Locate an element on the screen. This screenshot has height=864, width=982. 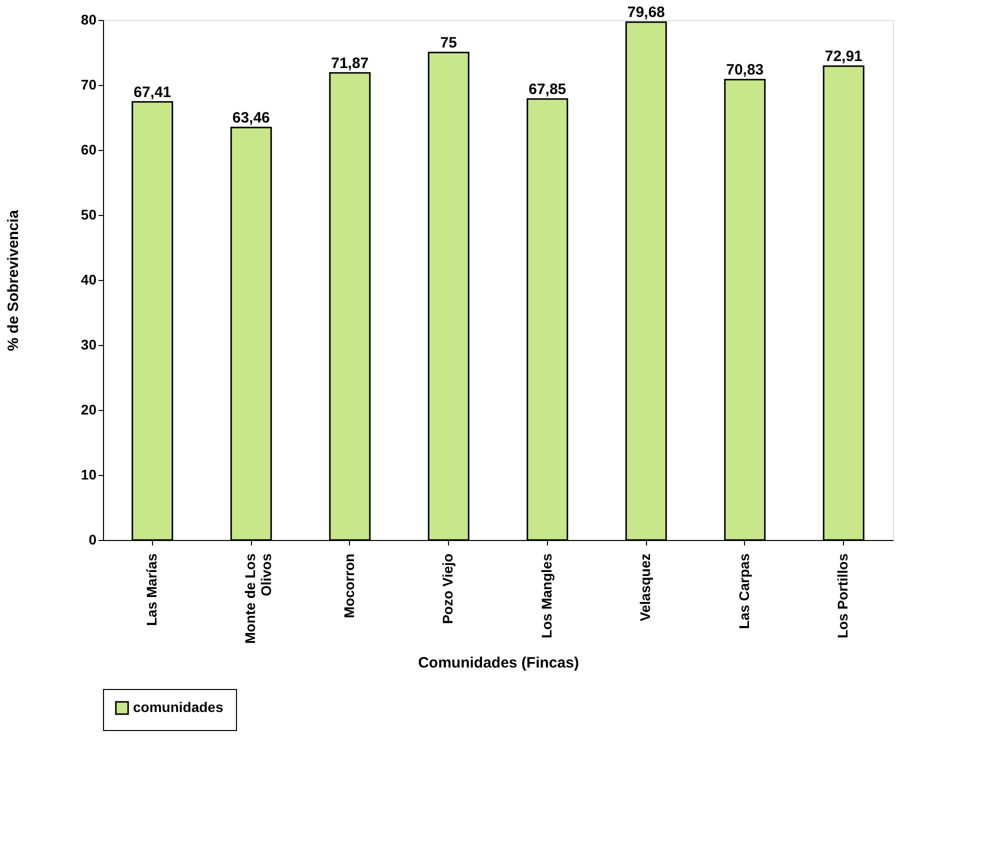
x-tick-label: Pozo Viejo is located at coordinates (448, 589).